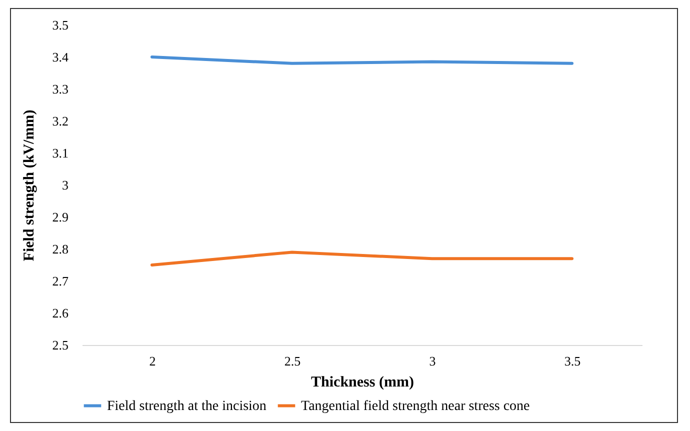  Describe the element at coordinates (432, 361) in the screenshot. I see `x-tick-label: 3` at that location.